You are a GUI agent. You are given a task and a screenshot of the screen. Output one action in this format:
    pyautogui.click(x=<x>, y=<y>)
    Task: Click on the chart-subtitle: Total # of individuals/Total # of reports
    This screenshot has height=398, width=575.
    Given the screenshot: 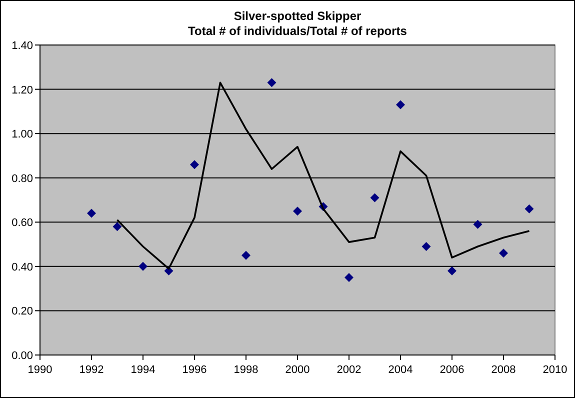 What is the action you would take?
    pyautogui.click(x=298, y=31)
    